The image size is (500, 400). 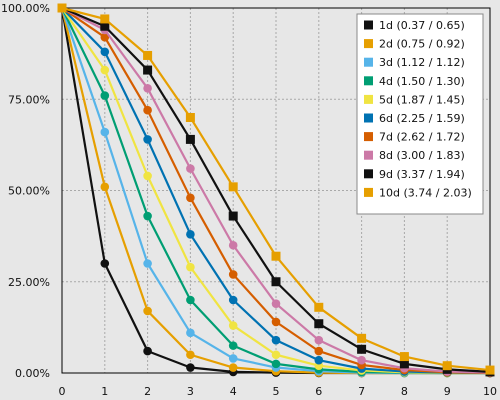 What do you see at coordinates (104, 391) in the screenshot?
I see `x-tick-label: 1` at bounding box center [104, 391].